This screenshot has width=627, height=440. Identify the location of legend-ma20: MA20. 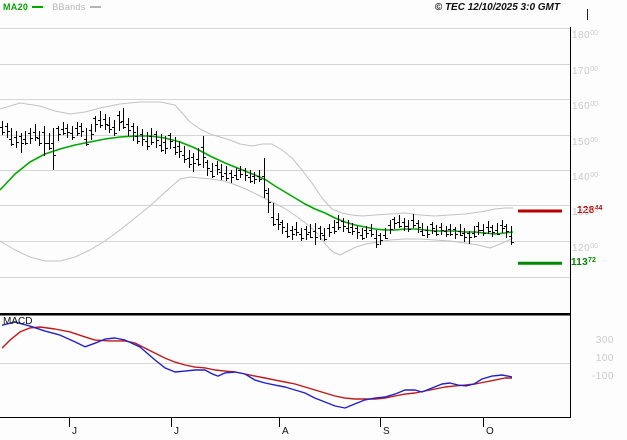
(24, 7).